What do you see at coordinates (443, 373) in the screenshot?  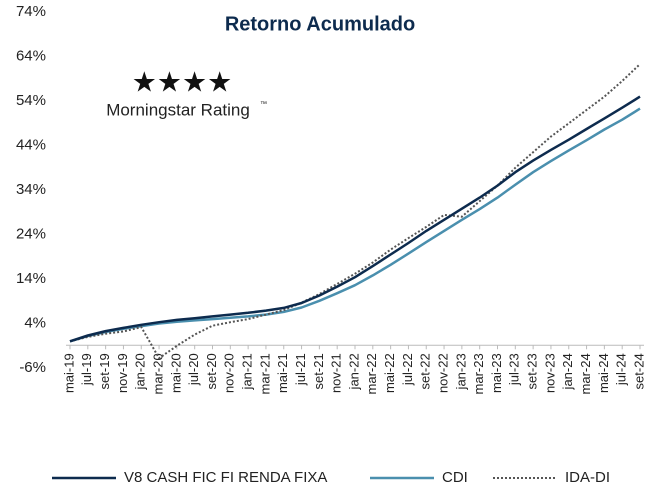 I see `x-tick-label: nov-22` at bounding box center [443, 373].